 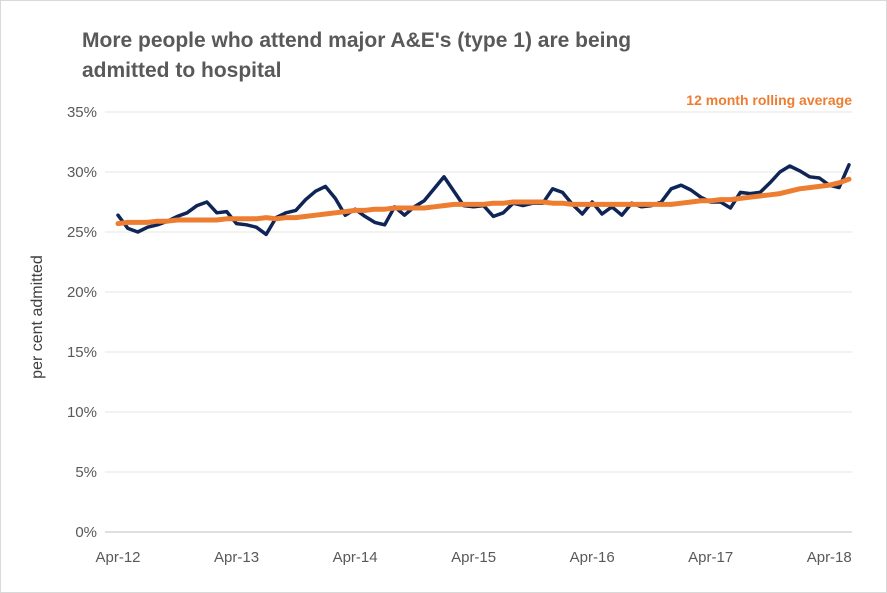 I want to click on x-tick-label: Apr-18, so click(x=829, y=557).